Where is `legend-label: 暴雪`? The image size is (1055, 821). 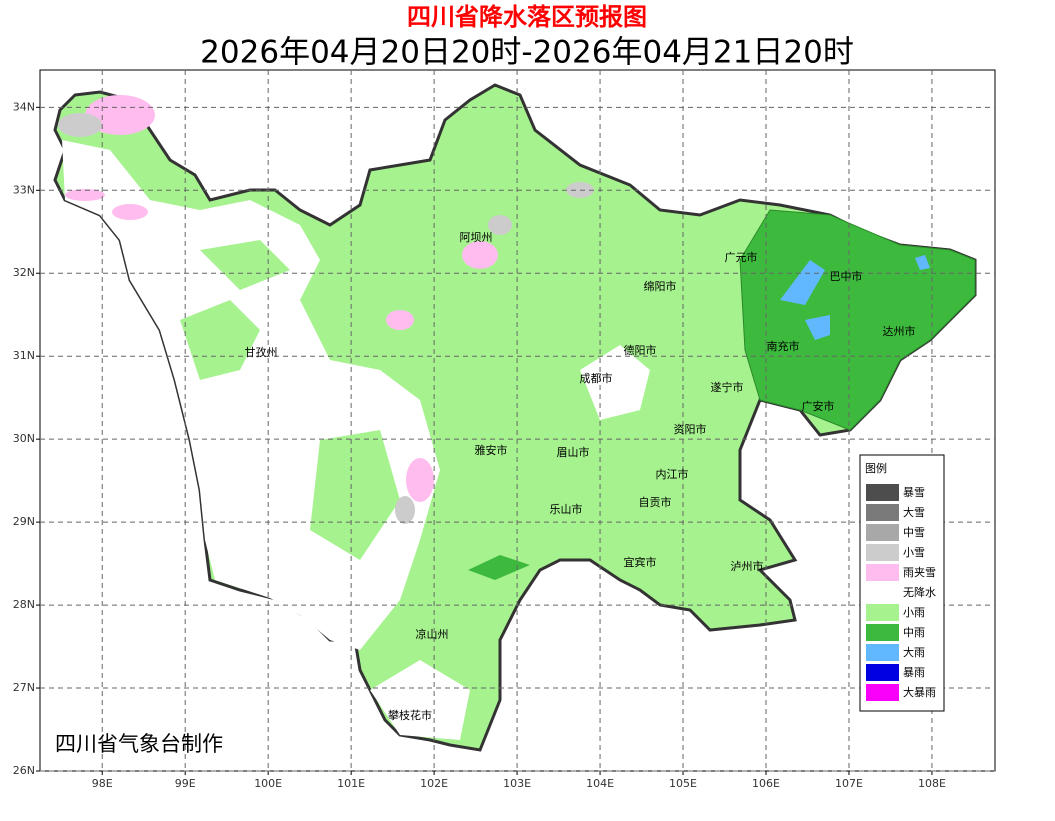
legend-label: 暴雪 is located at coordinates (914, 492).